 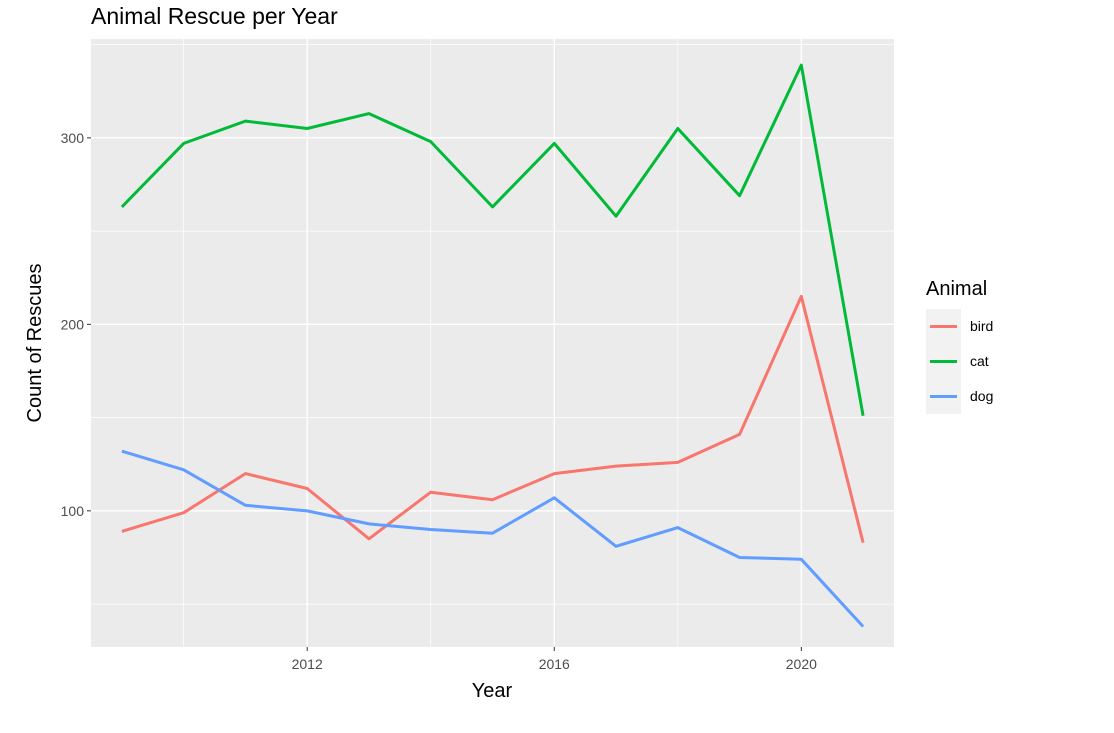 What do you see at coordinates (35, 343) in the screenshot?
I see `y-axis-title: Count of Rescues` at bounding box center [35, 343].